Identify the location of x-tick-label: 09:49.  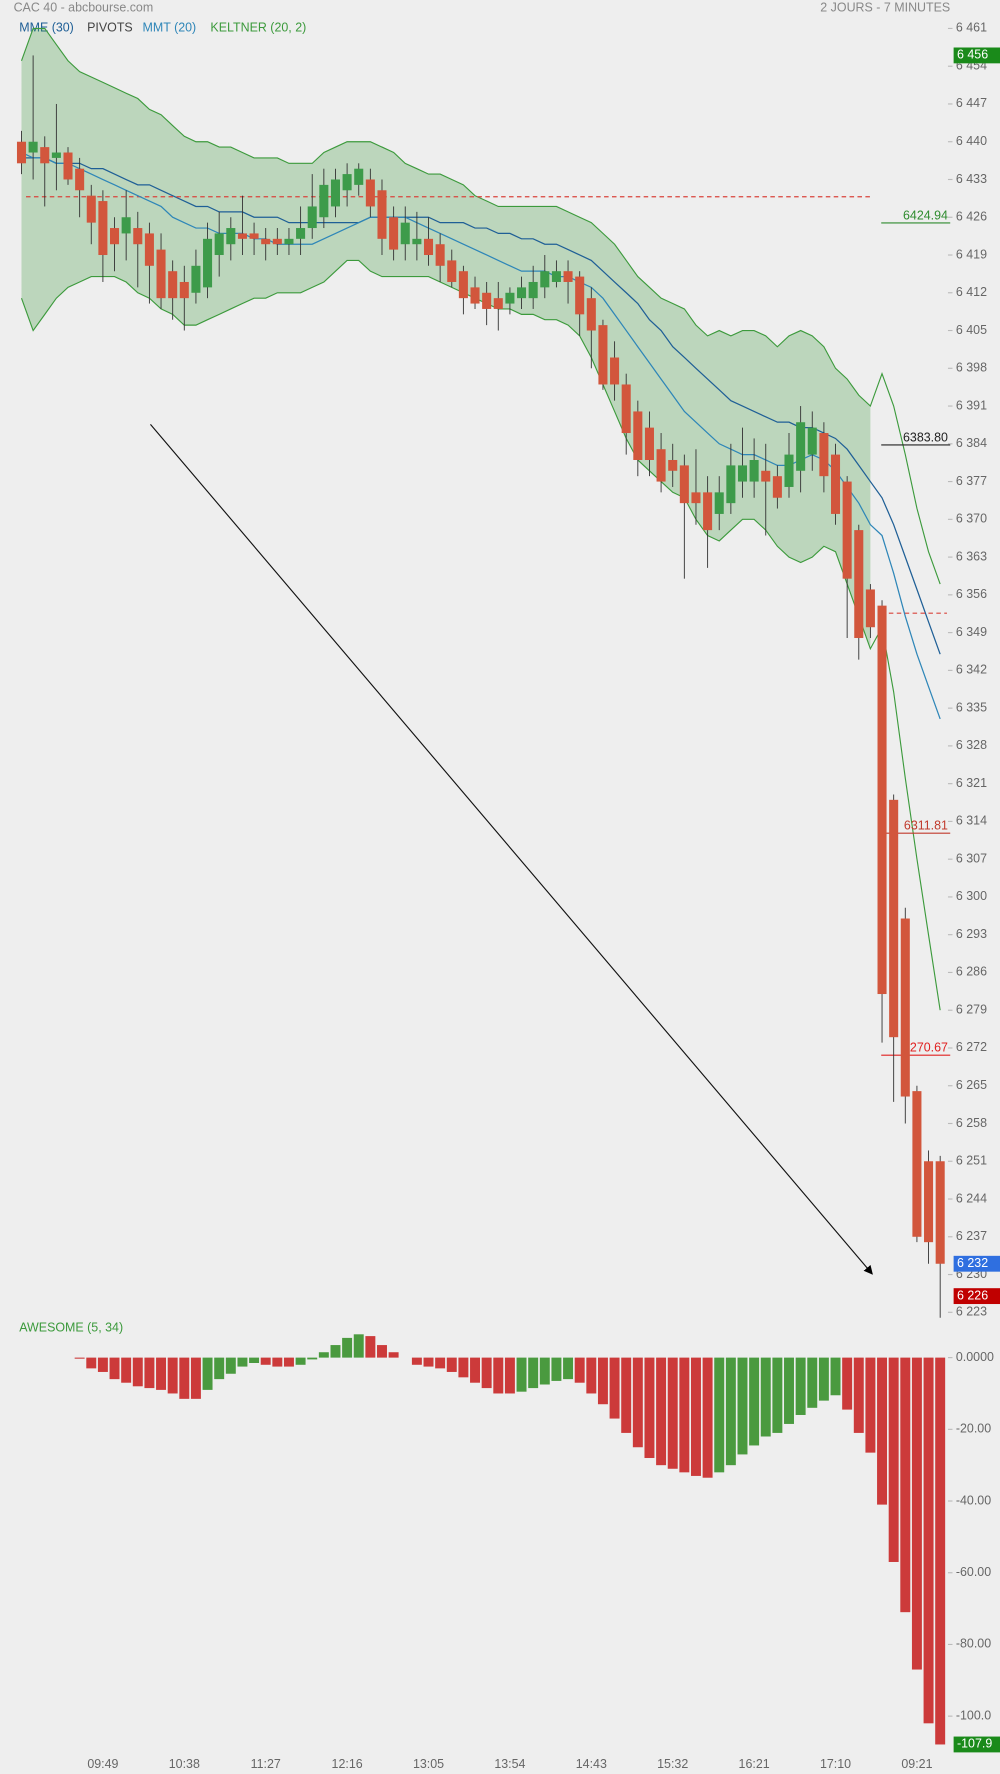
(102, 1764).